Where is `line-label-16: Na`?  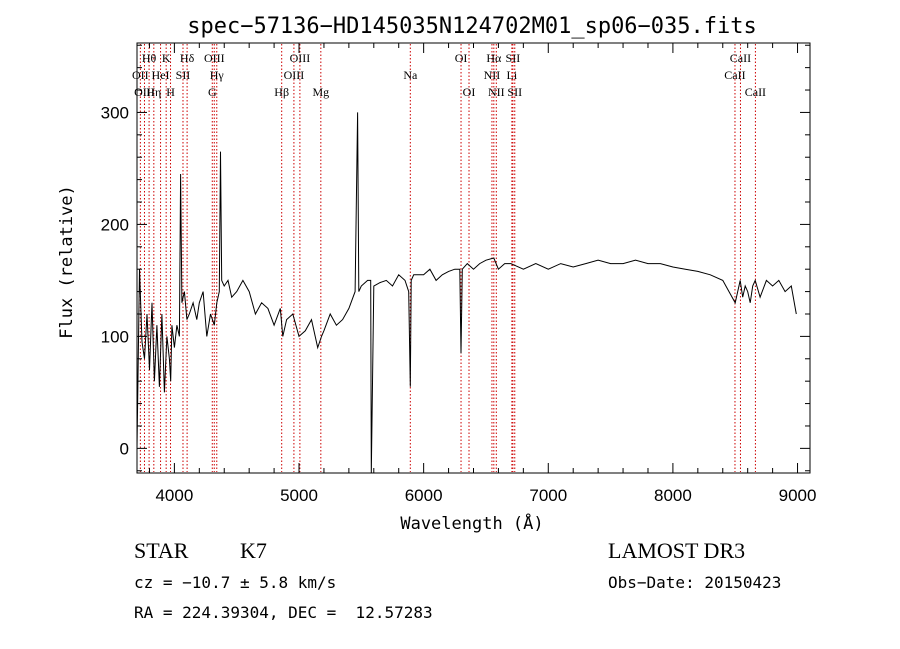
line-label-16: Na is located at coordinates (410, 75).